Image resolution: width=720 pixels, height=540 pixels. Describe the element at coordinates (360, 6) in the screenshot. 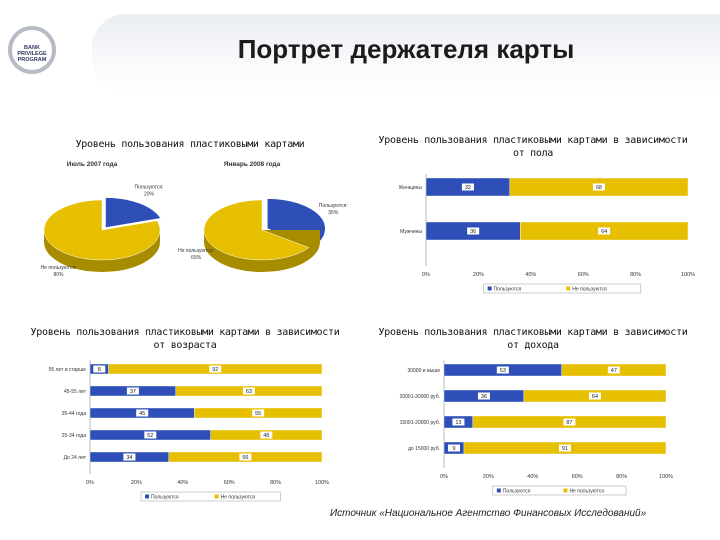

I see `top-bar` at that location.